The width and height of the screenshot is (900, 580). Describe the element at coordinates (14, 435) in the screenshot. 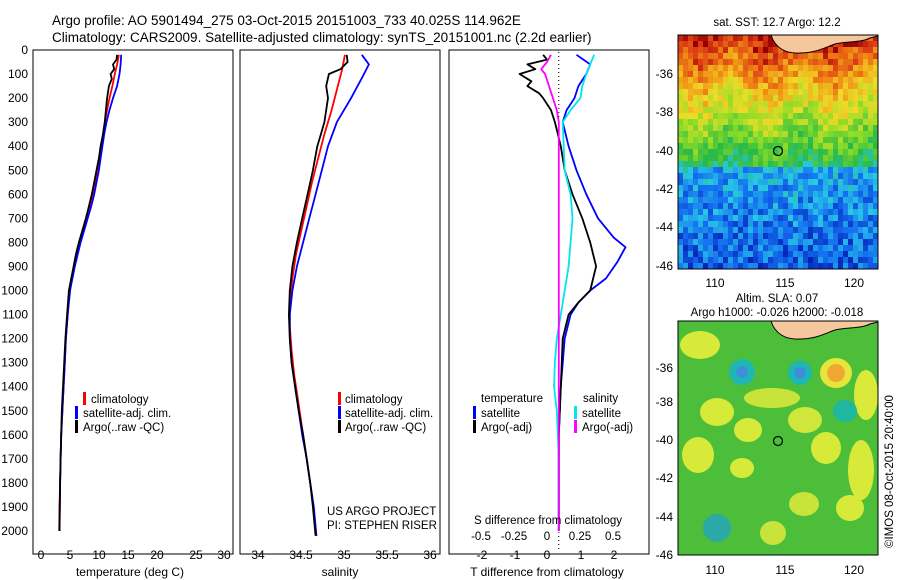

I see `depth-tick-label: 1600` at that location.